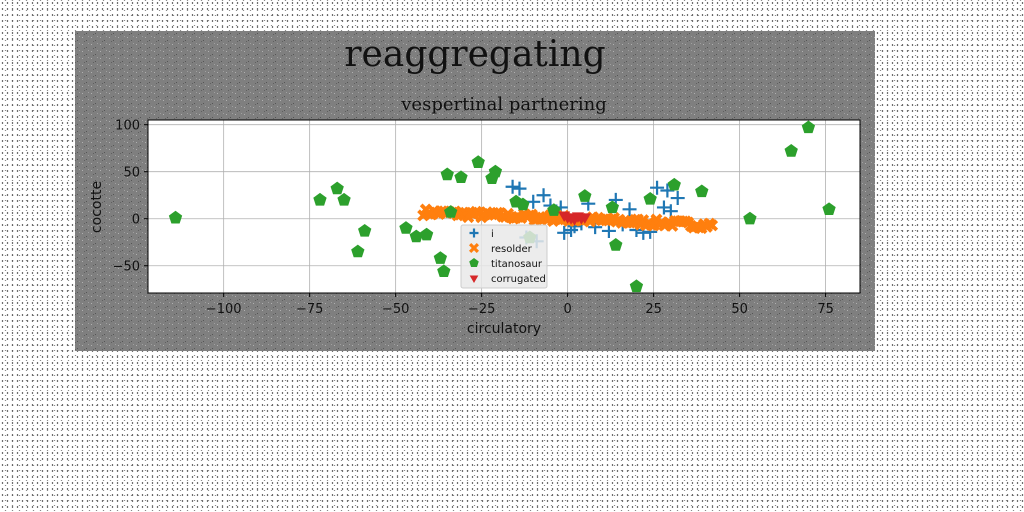 The image size is (1024, 512). I want to click on series-corrugated, so click(574, 218).